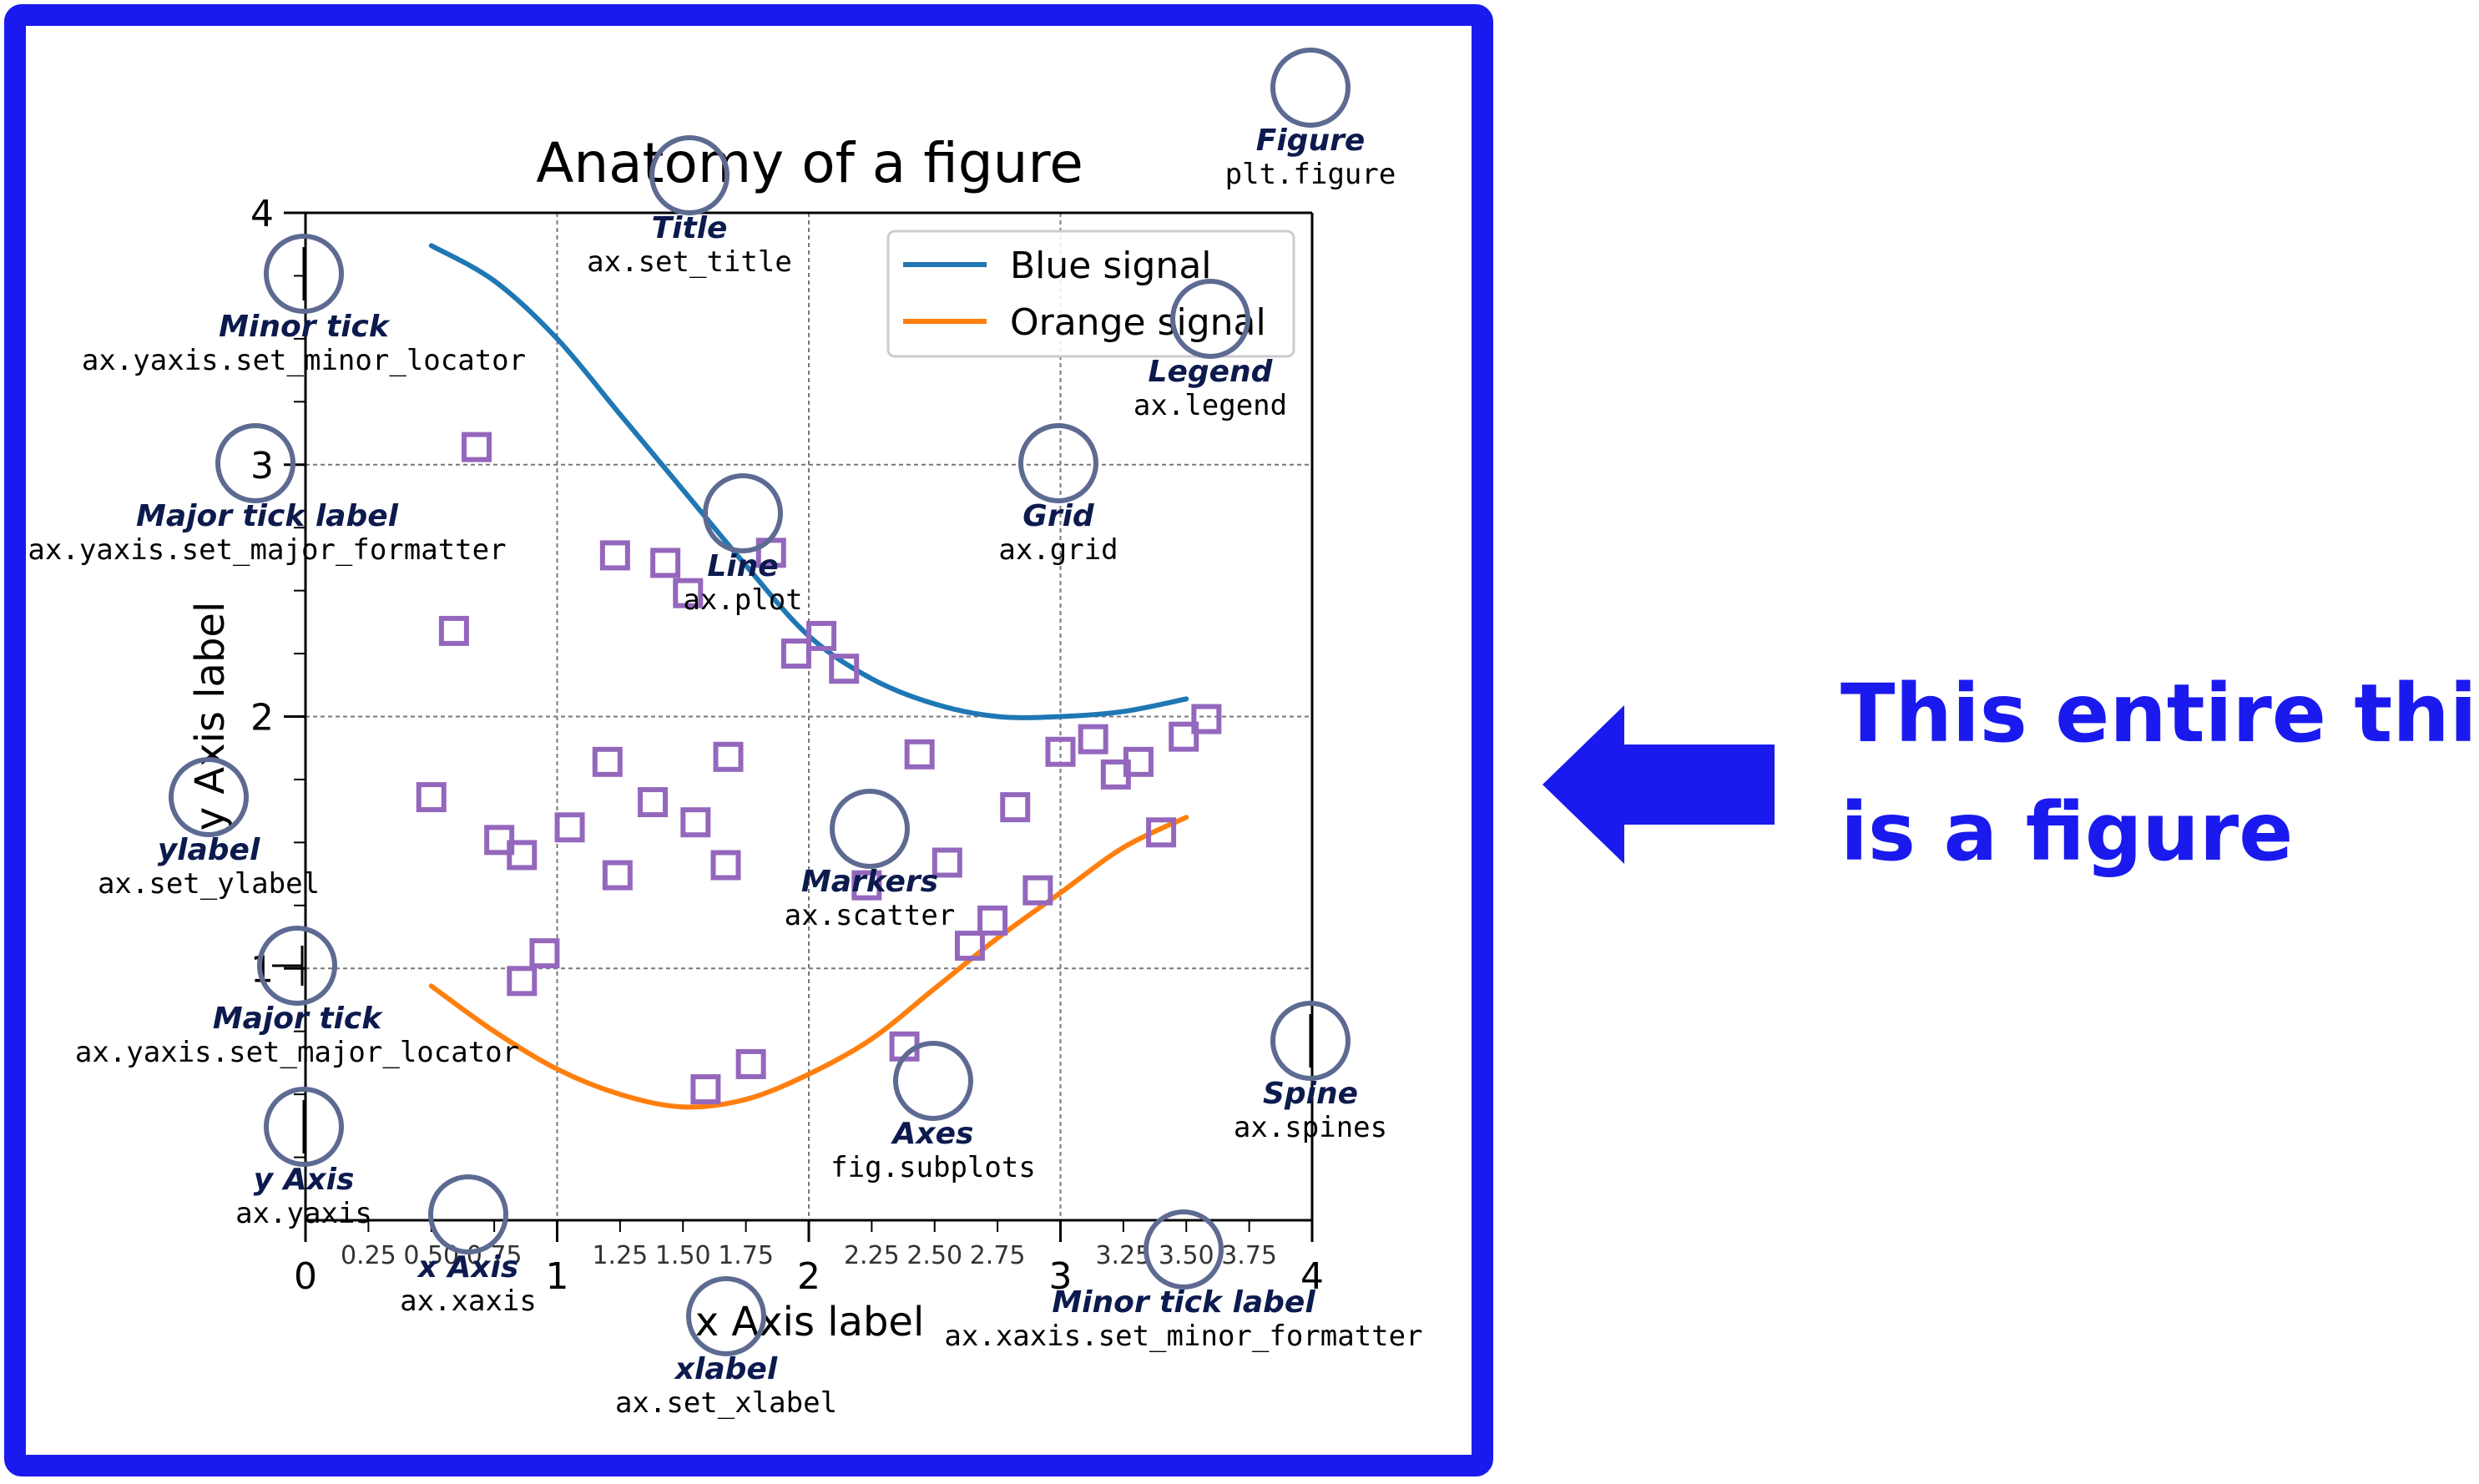 The image size is (2479, 1484). What do you see at coordinates (620, 1255) in the screenshot?
I see `x-minor-tick-label: 1.25` at bounding box center [620, 1255].